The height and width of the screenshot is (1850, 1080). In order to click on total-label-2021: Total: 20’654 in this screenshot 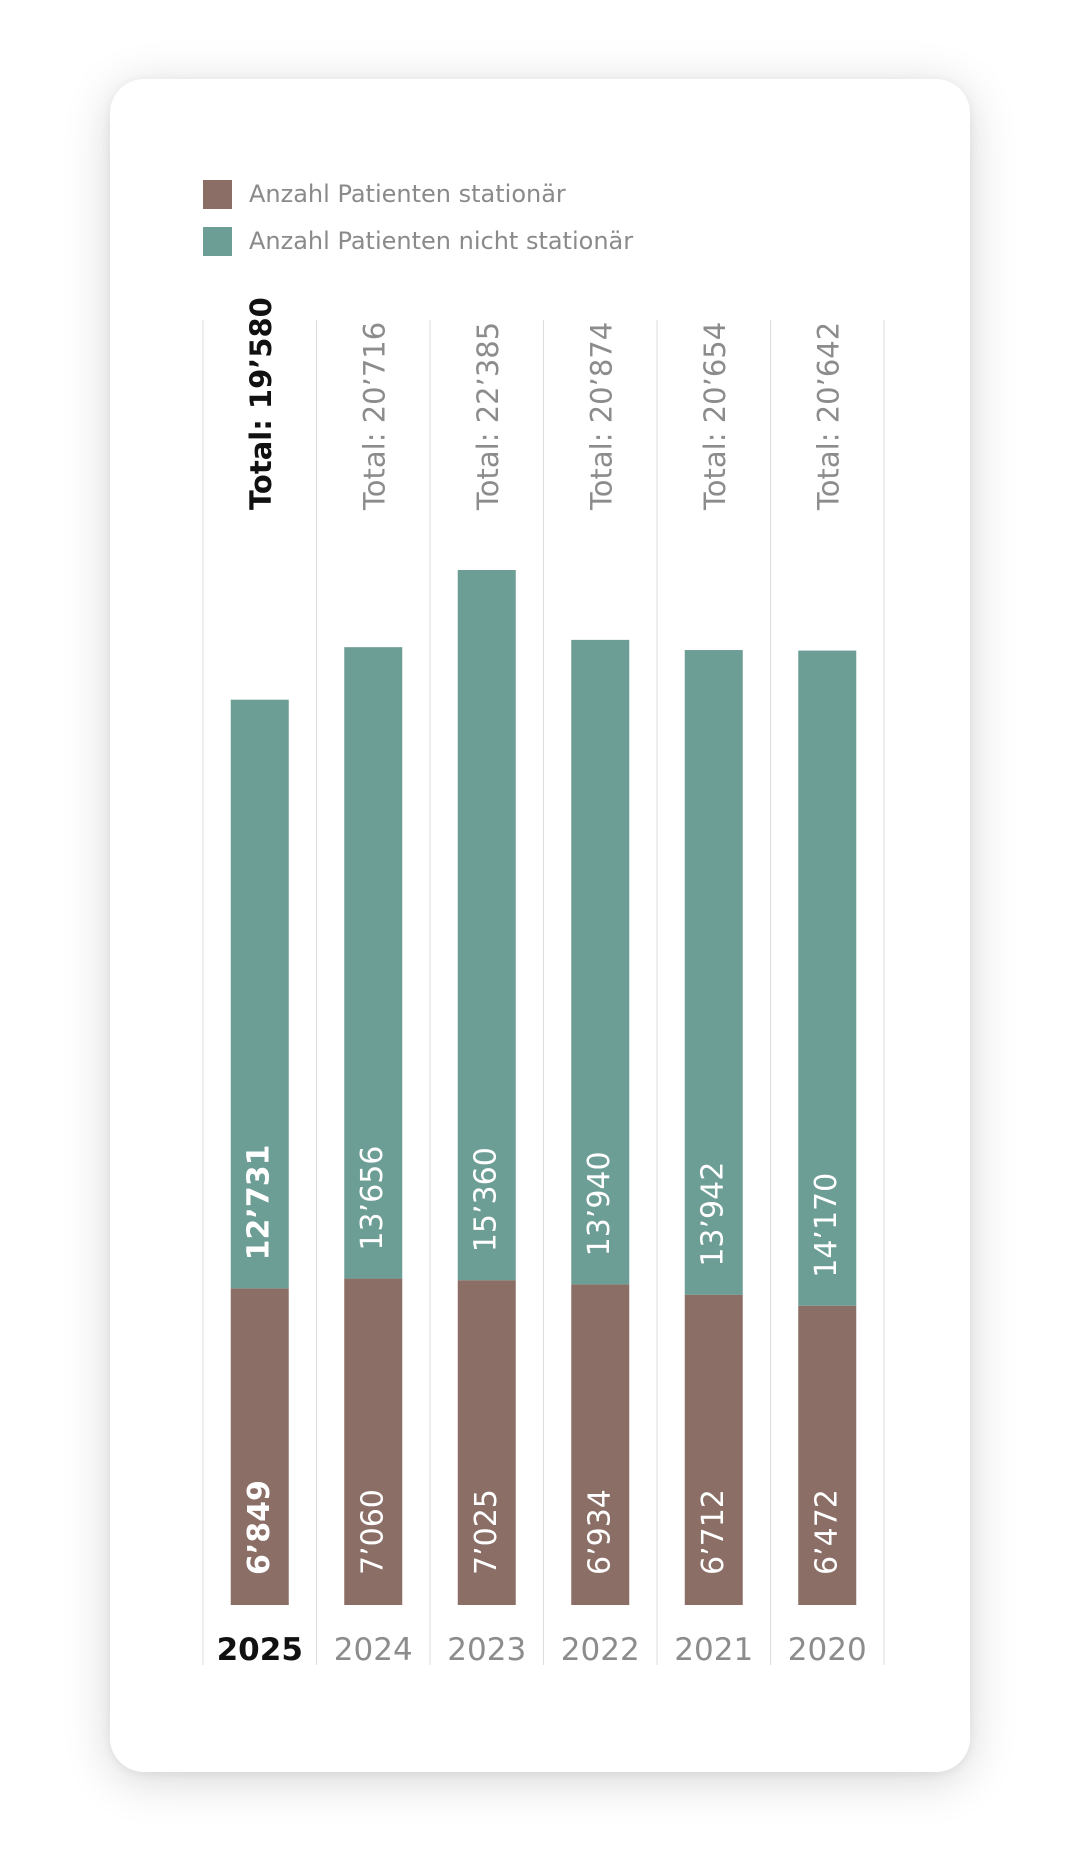, I will do `click(715, 416)`.